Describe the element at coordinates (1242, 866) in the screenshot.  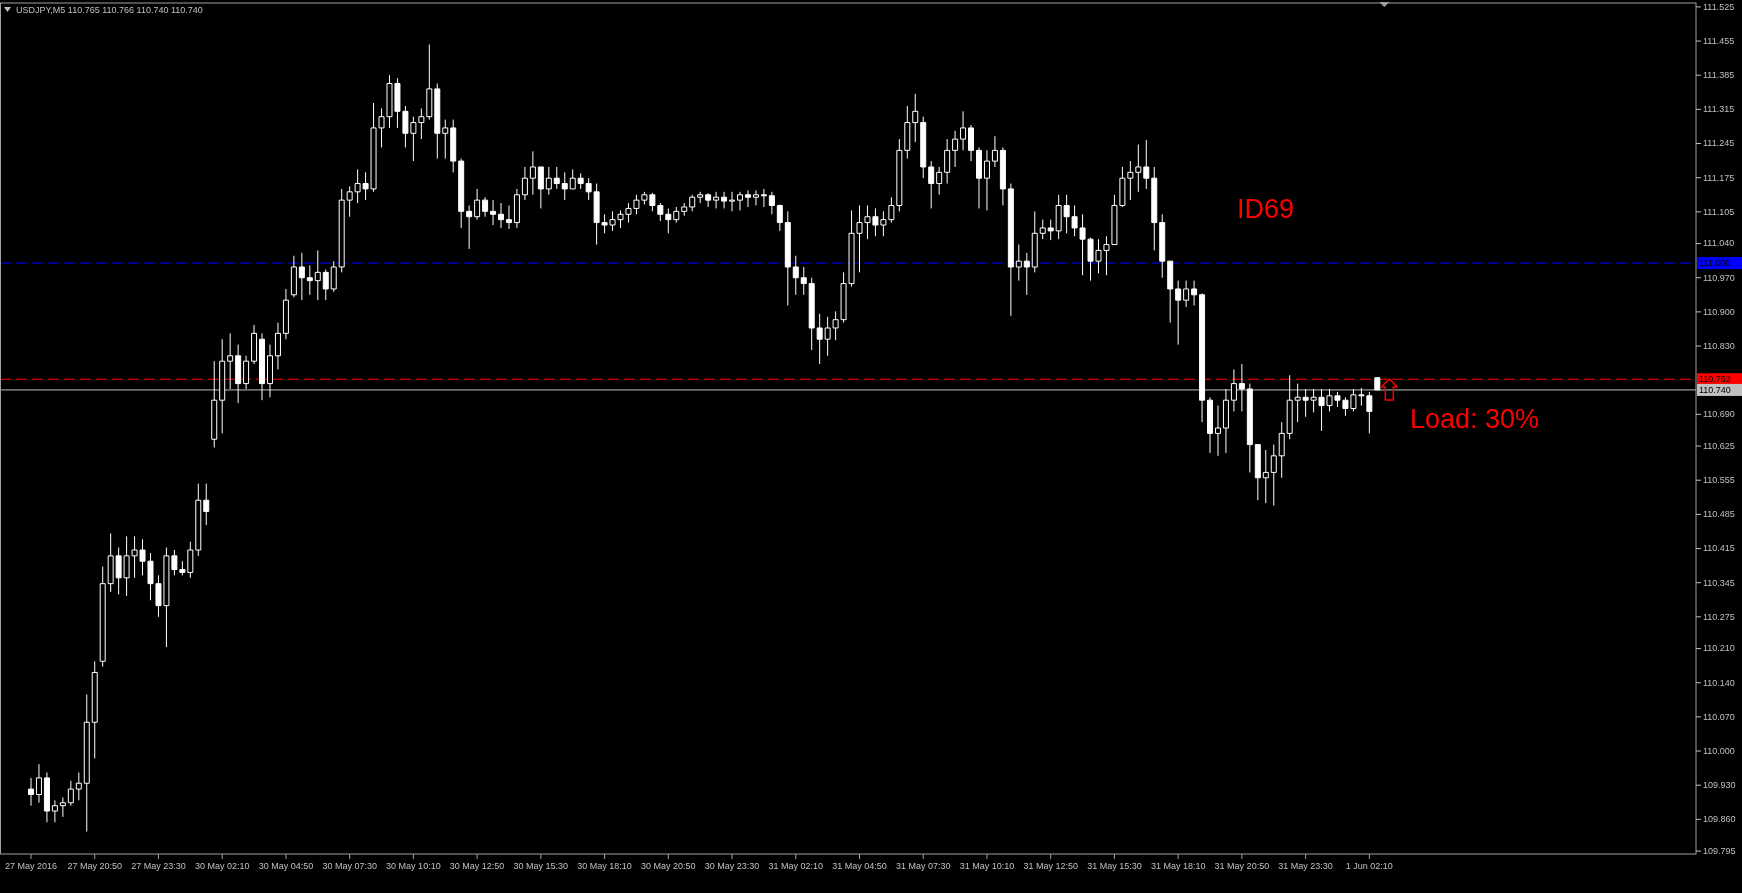
I see `x-tick-label: 31 May 20:50` at that location.